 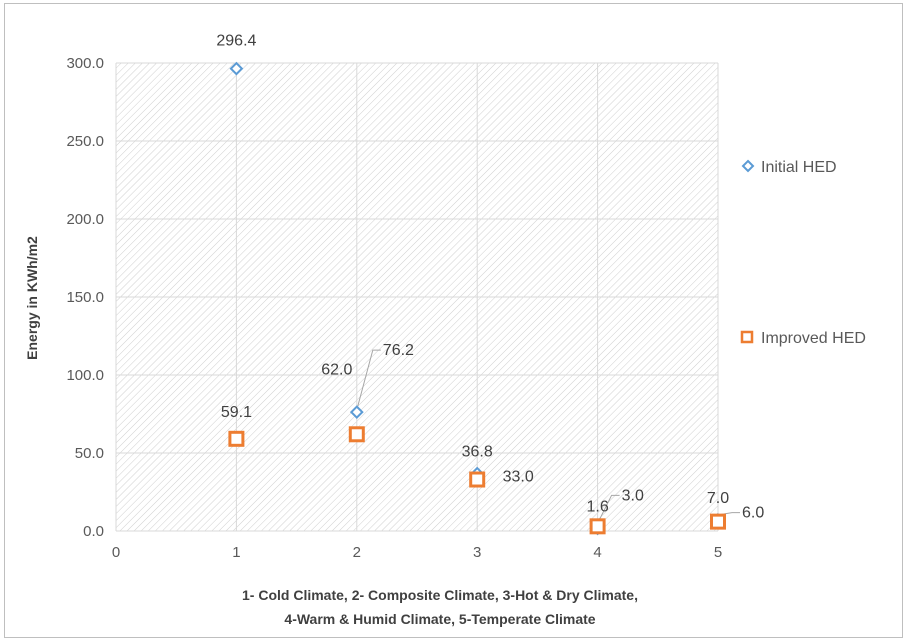 What do you see at coordinates (116, 552) in the screenshot?
I see `x-tick-label: 0` at bounding box center [116, 552].